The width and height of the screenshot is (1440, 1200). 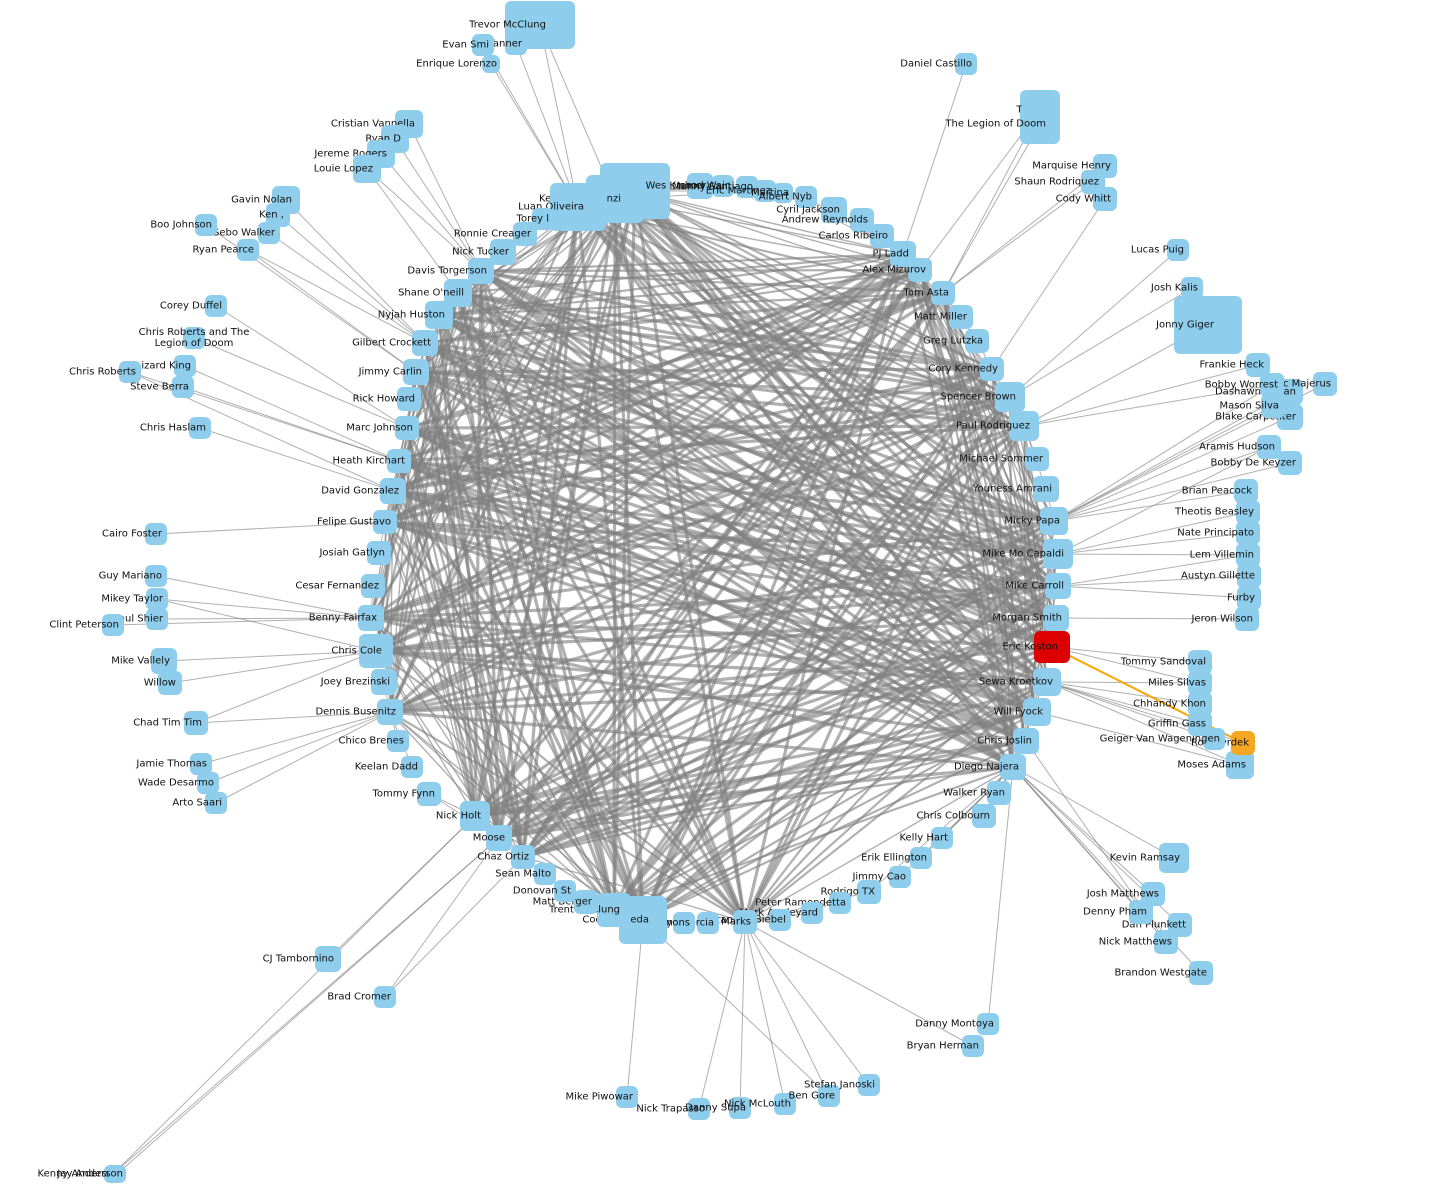 What do you see at coordinates (1200, 704) in the screenshot?
I see `graph-node-chhandy_khon` at bounding box center [1200, 704].